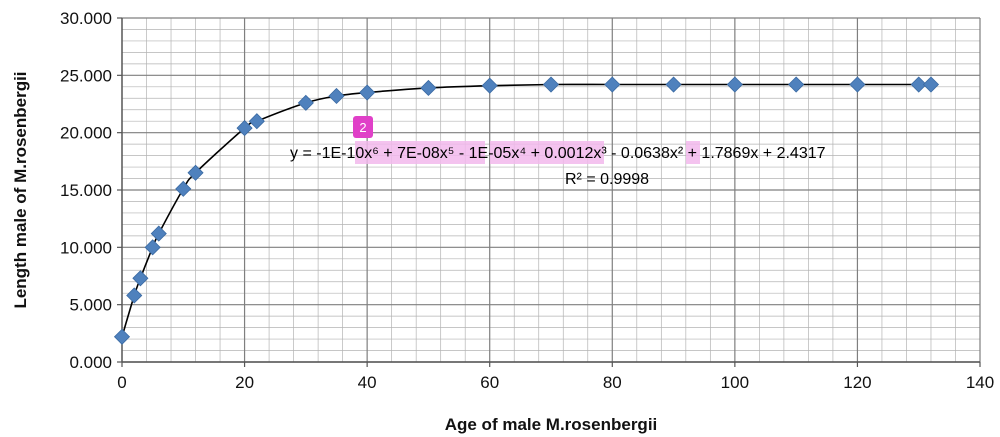 This screenshot has height=437, width=1000. I want to click on annotation-badge-number: 2, so click(362, 127).